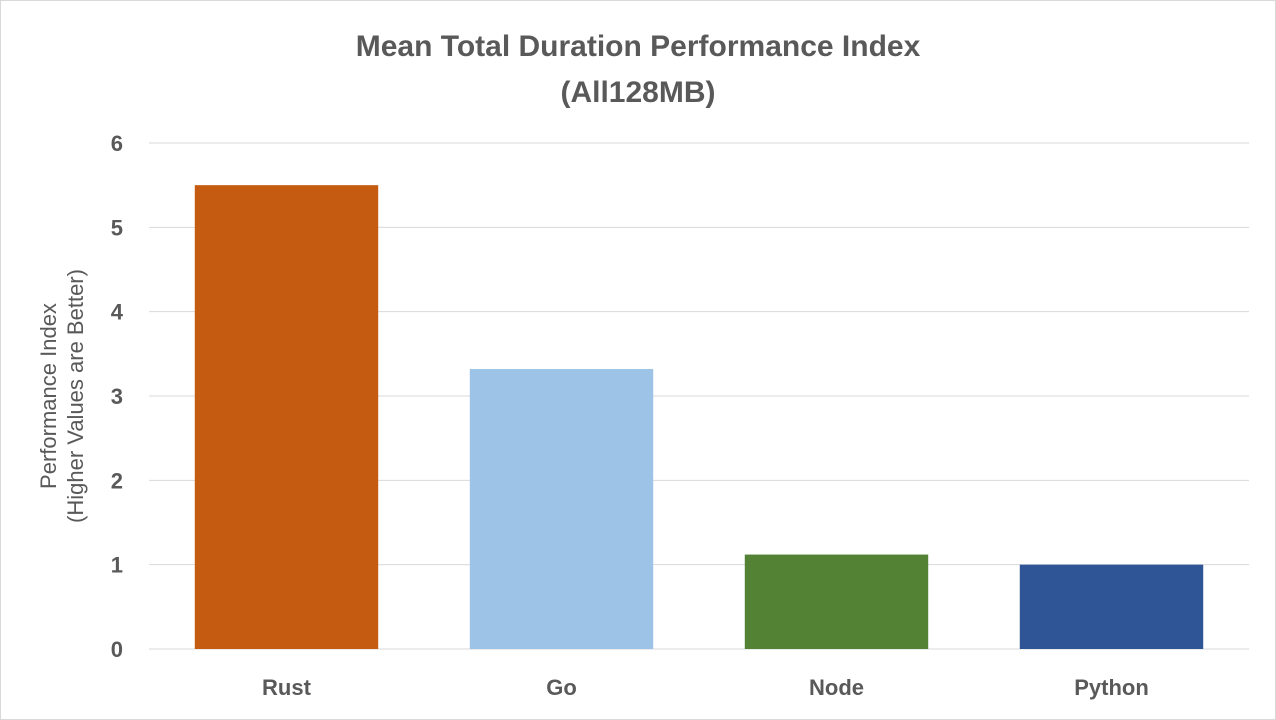 Image resolution: width=1276 pixels, height=720 pixels. I want to click on bar-python, so click(1111, 606).